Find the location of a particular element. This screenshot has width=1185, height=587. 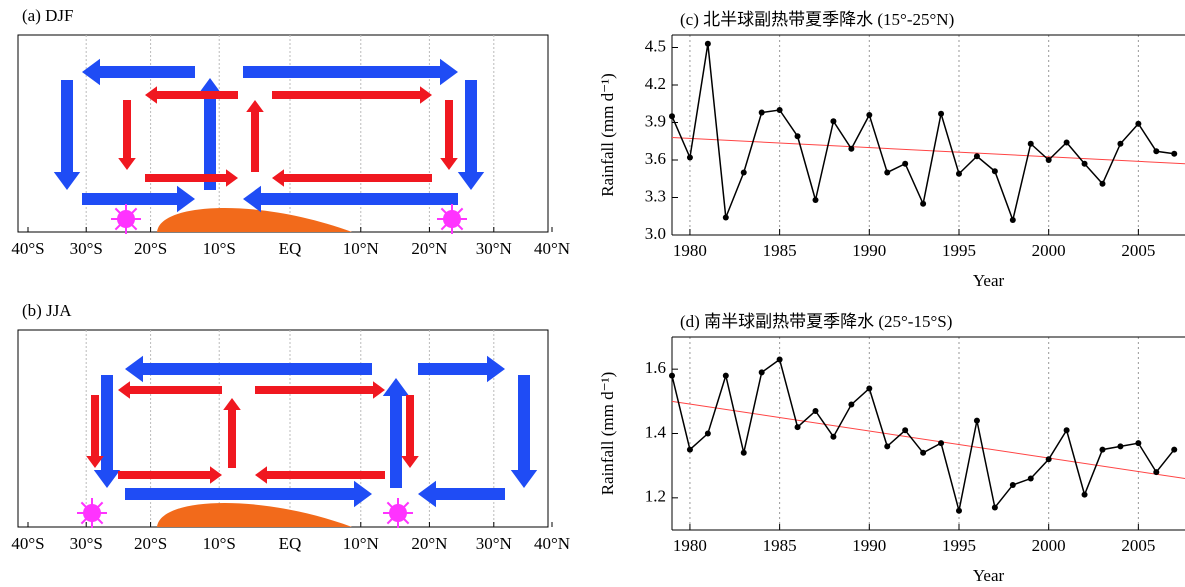

y-tick-label: 3.3 is located at coordinates (655, 195).